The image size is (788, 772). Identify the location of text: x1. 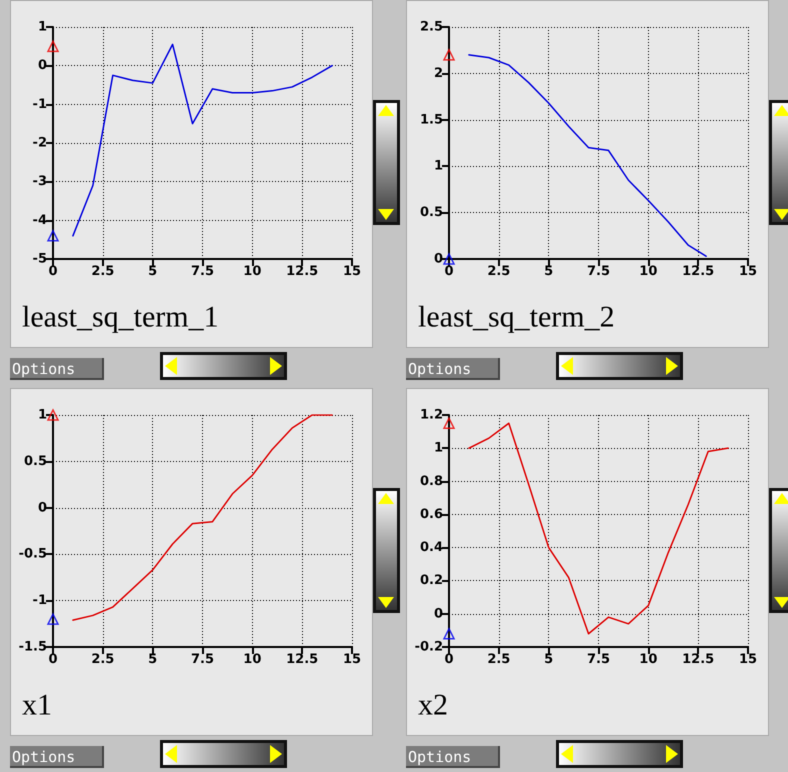
(37, 705).